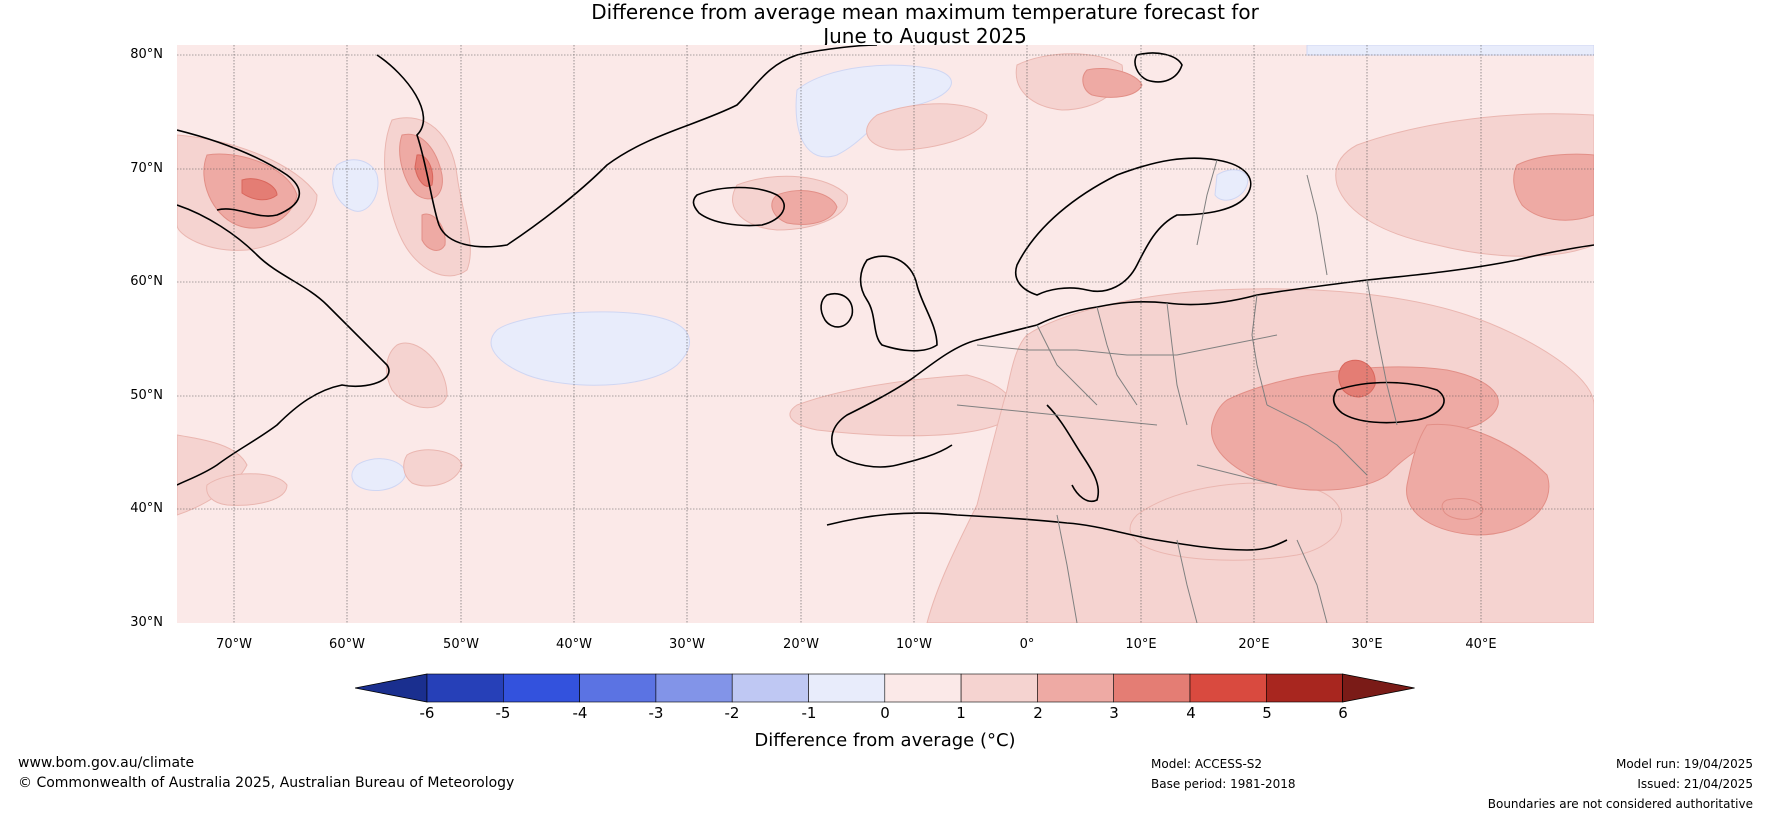 The width and height of the screenshot is (1770, 816). Describe the element at coordinates (925, 36) in the screenshot. I see `title-line-2: June to August 2025` at that location.